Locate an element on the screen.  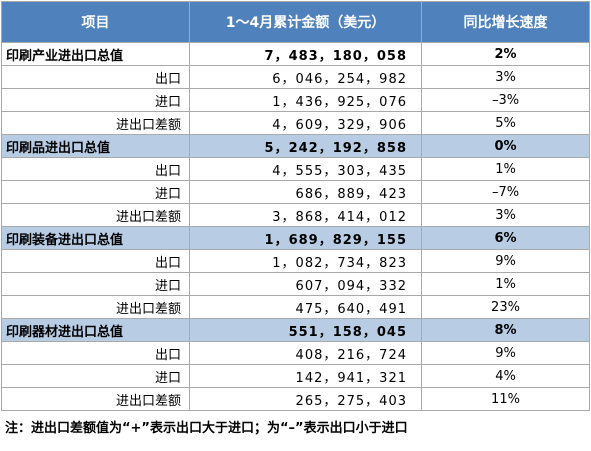
row-amount: 4，609，329，906 is located at coordinates (305, 123).